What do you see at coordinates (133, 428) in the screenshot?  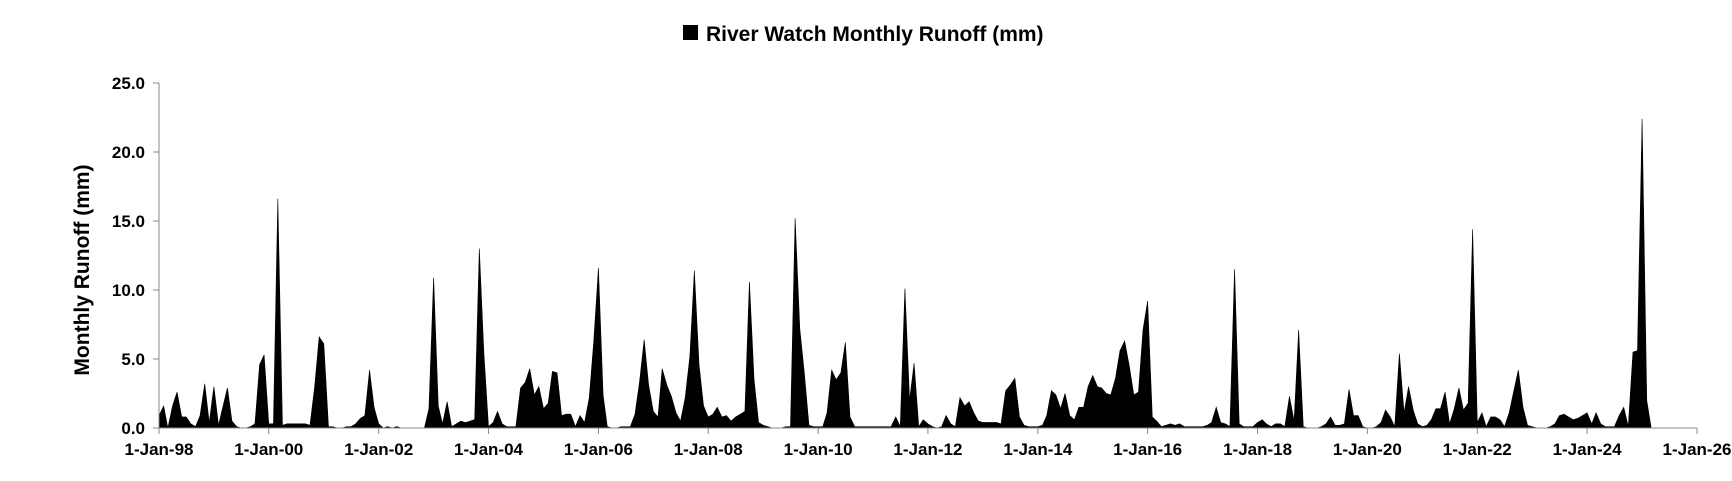 I see `y-tick-label: 0.0` at bounding box center [133, 428].